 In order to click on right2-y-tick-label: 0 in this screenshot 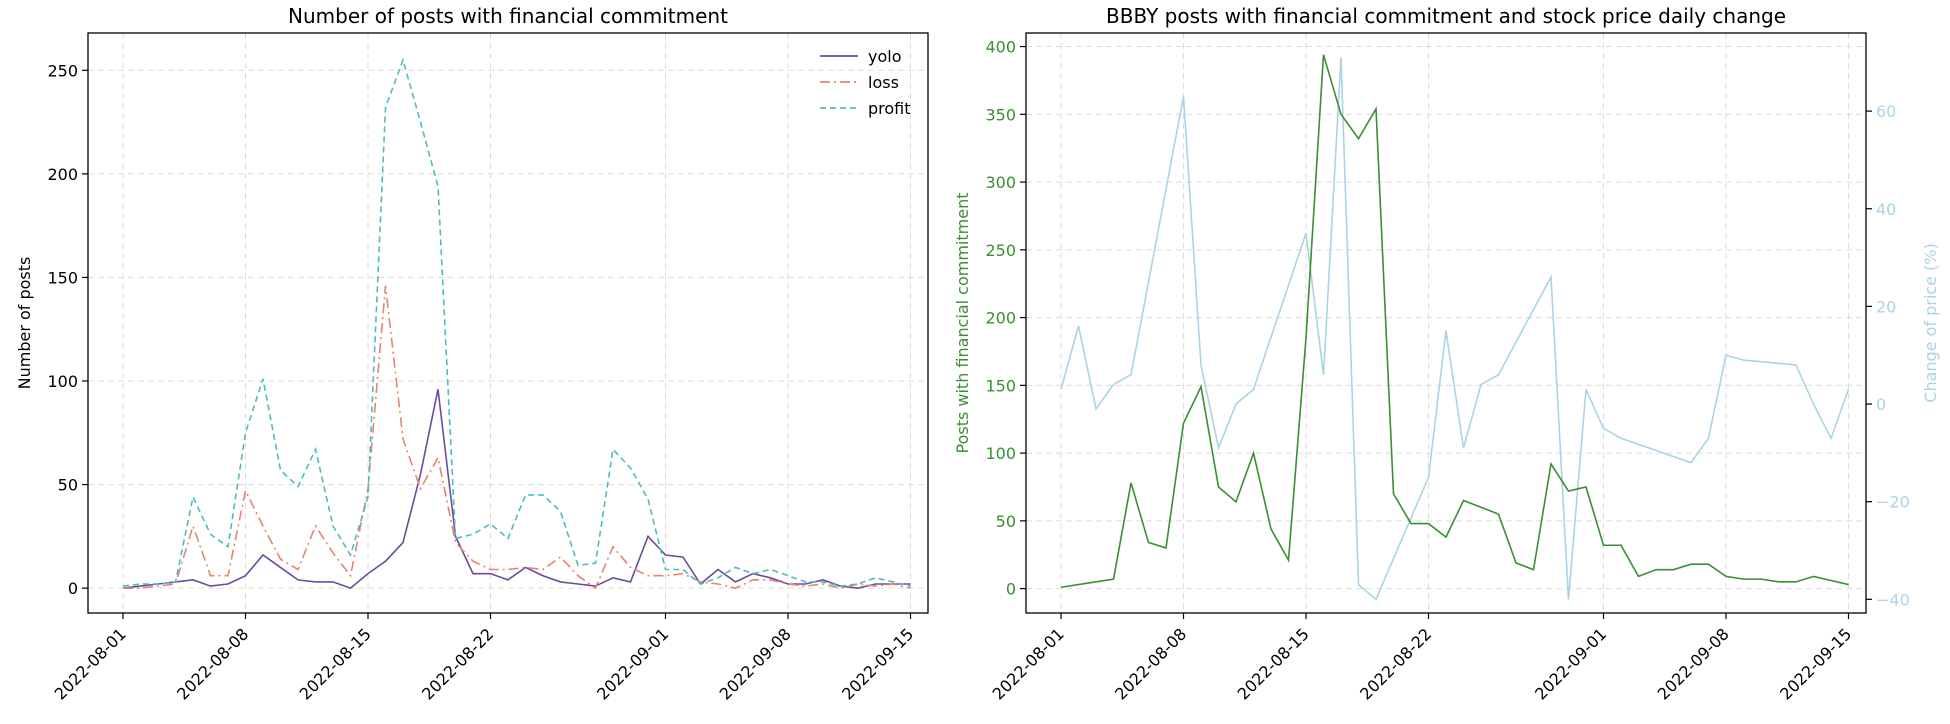, I will do `click(1881, 404)`.